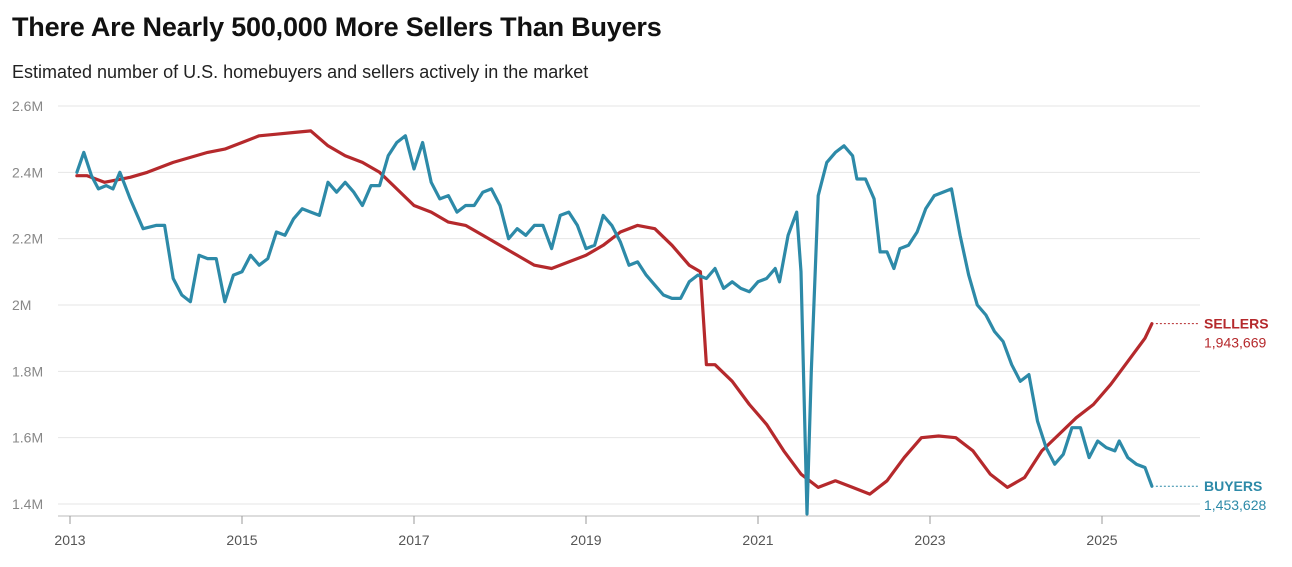  Describe the element at coordinates (21, 305) in the screenshot. I see `y-tick-label: 2M` at that location.